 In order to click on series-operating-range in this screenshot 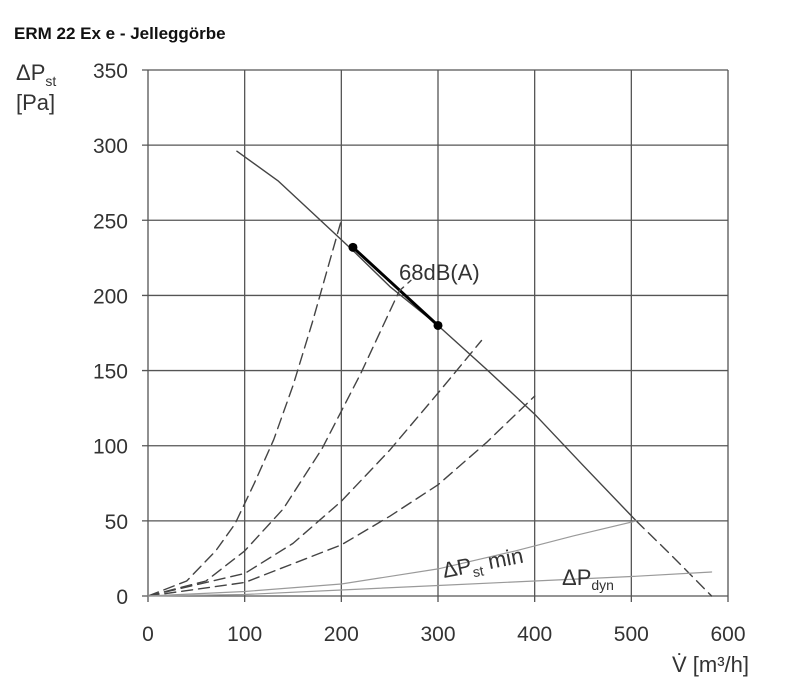, I will do `click(395, 286)`.